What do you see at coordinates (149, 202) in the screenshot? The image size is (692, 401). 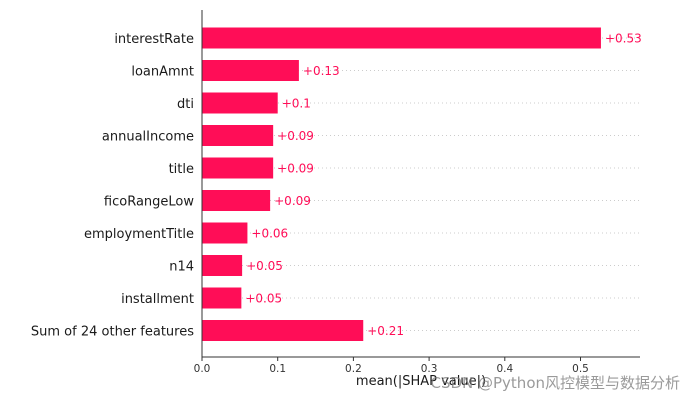 I see `feature-label: ficoRangeLow` at bounding box center [149, 202].